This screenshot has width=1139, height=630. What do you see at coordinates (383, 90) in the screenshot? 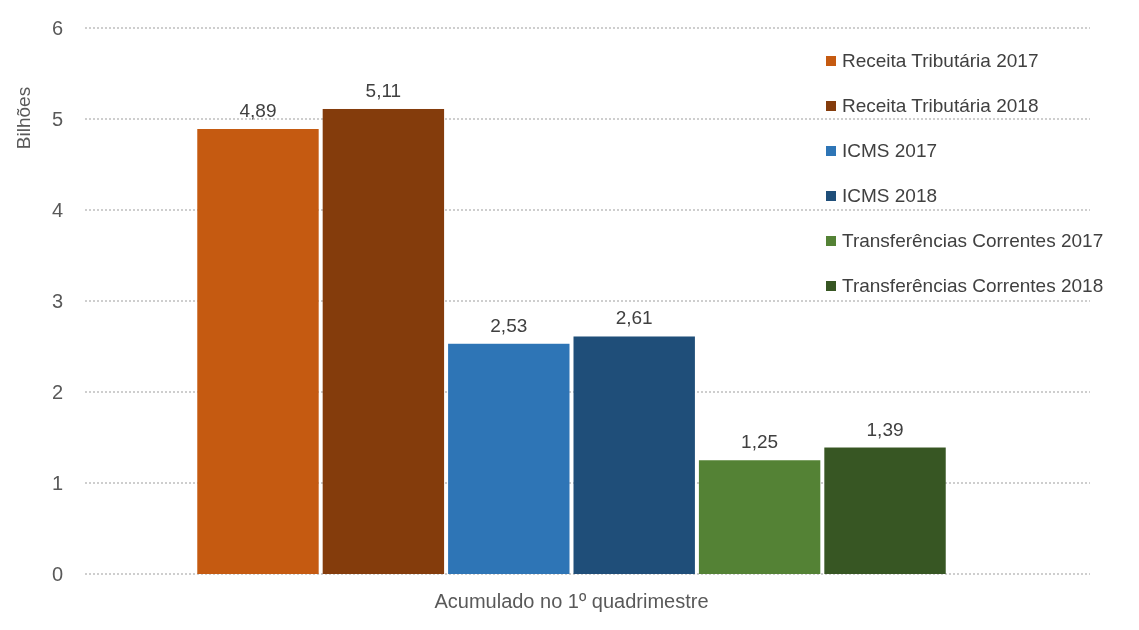
I see `data-label: 5,11` at bounding box center [383, 90].